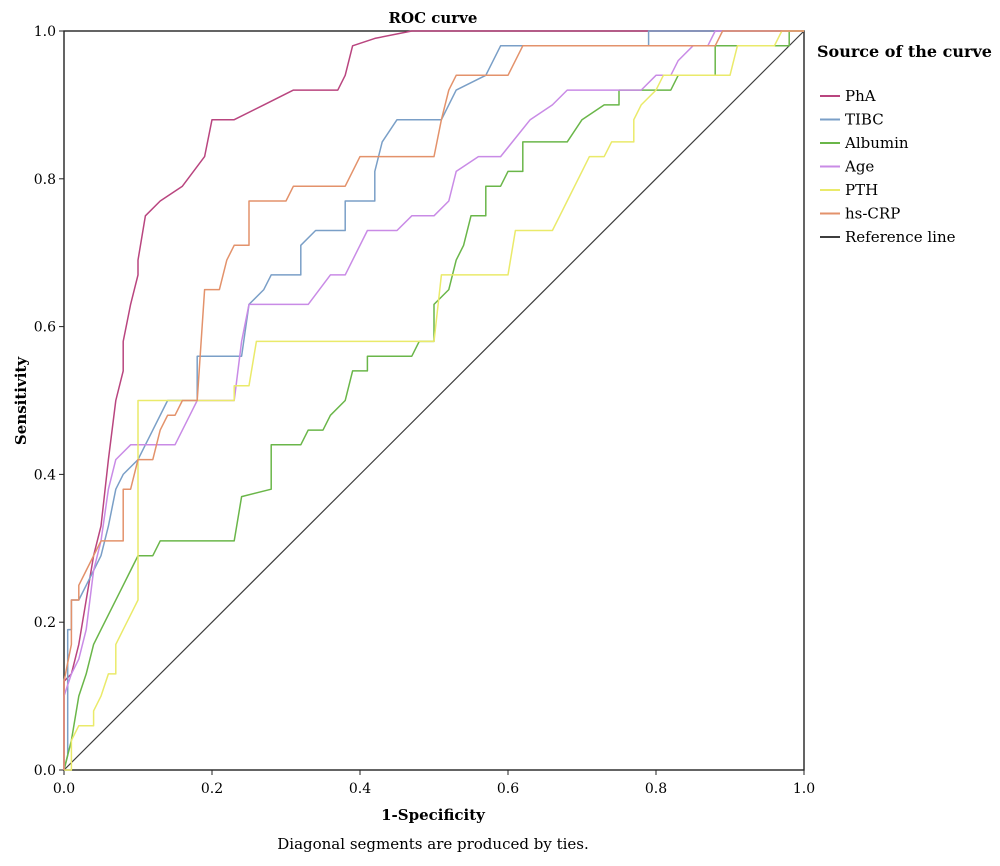 The height and width of the screenshot is (866, 1000). What do you see at coordinates (861, 190) in the screenshot?
I see `legend-label-pth: PTH` at bounding box center [861, 190].